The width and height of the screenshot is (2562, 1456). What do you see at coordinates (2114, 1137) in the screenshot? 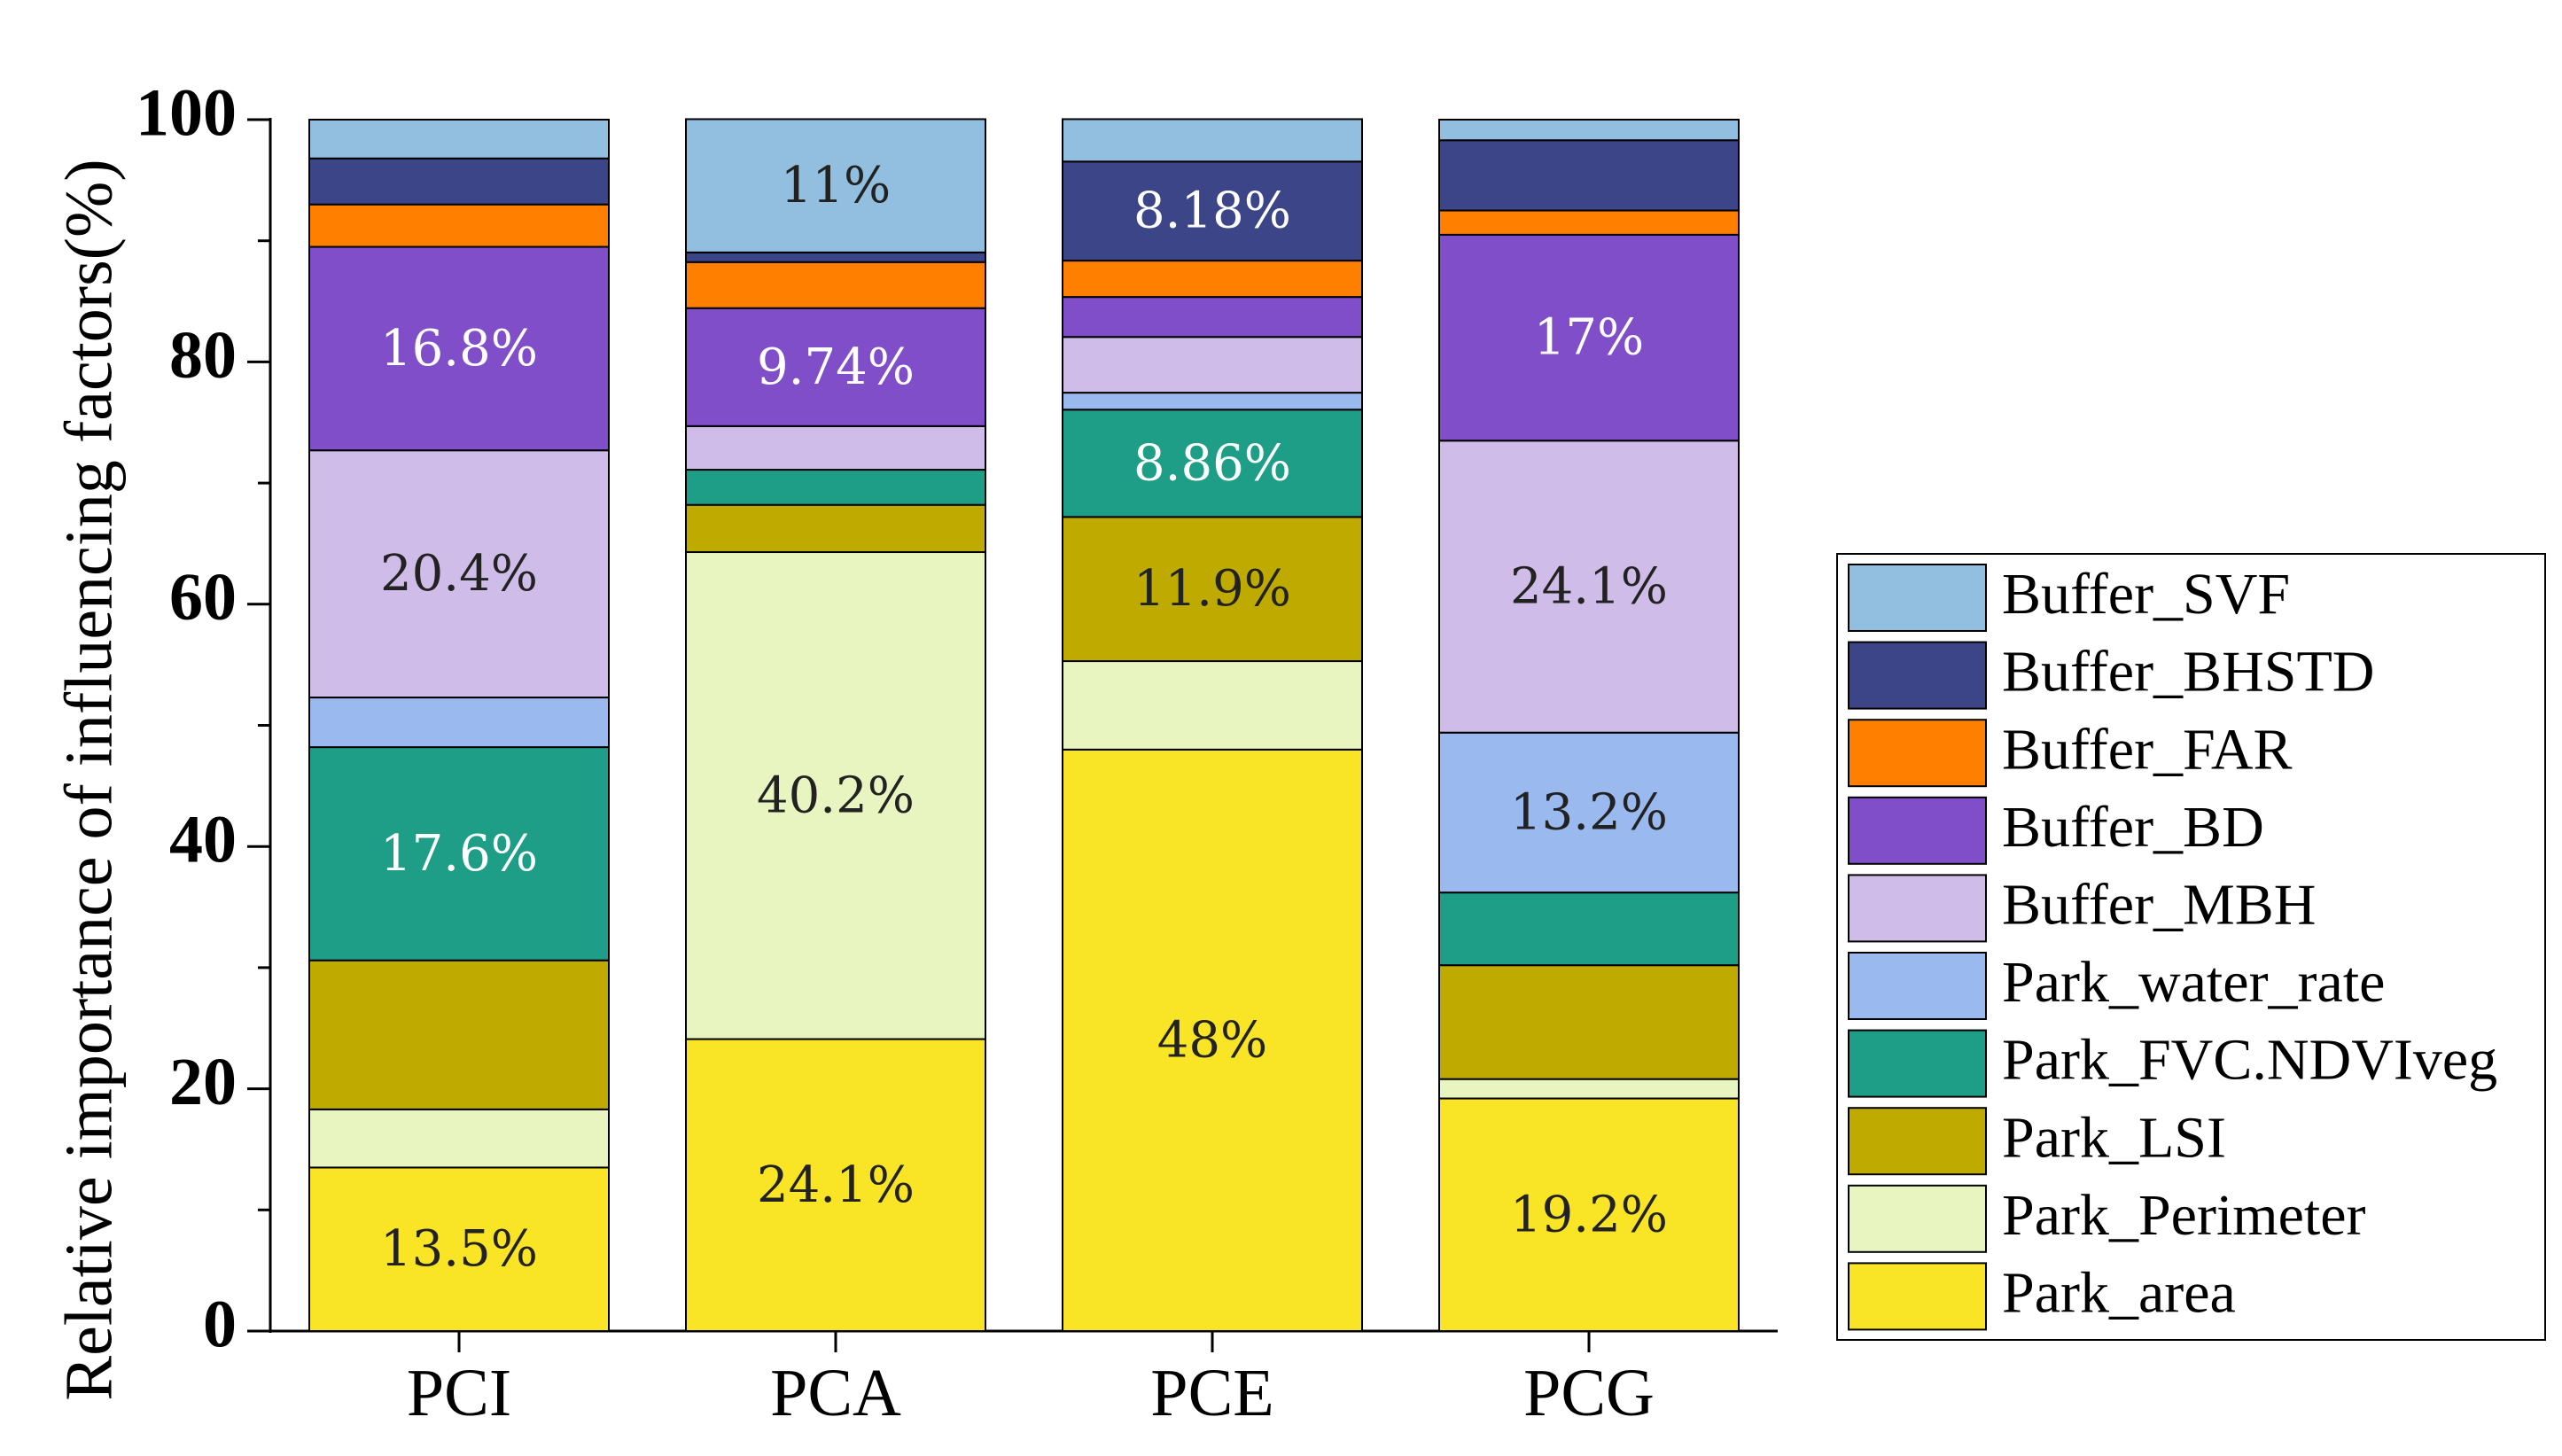
I see `legend-label: Park_LSI` at bounding box center [2114, 1137].